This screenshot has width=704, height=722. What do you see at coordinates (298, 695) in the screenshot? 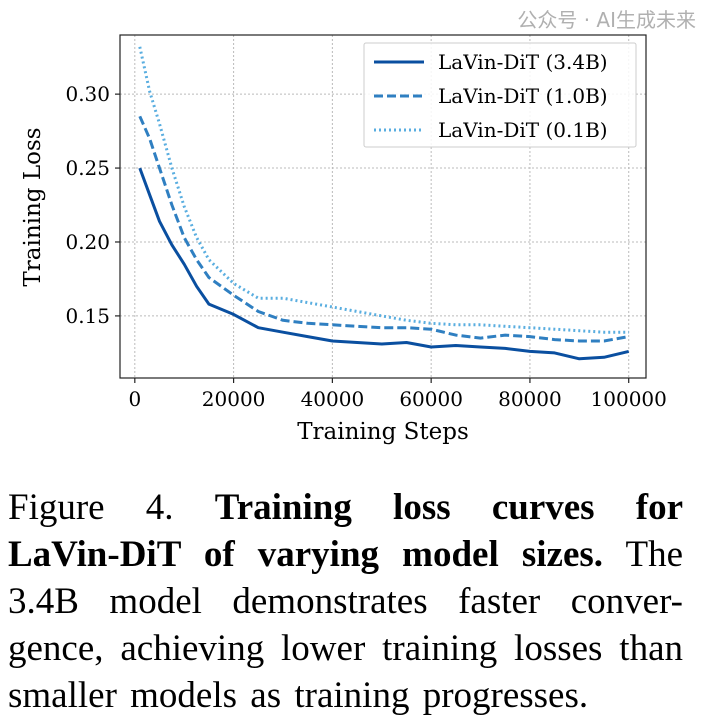
I see `caption-line-5: smaller models as training progresses.` at bounding box center [298, 695].